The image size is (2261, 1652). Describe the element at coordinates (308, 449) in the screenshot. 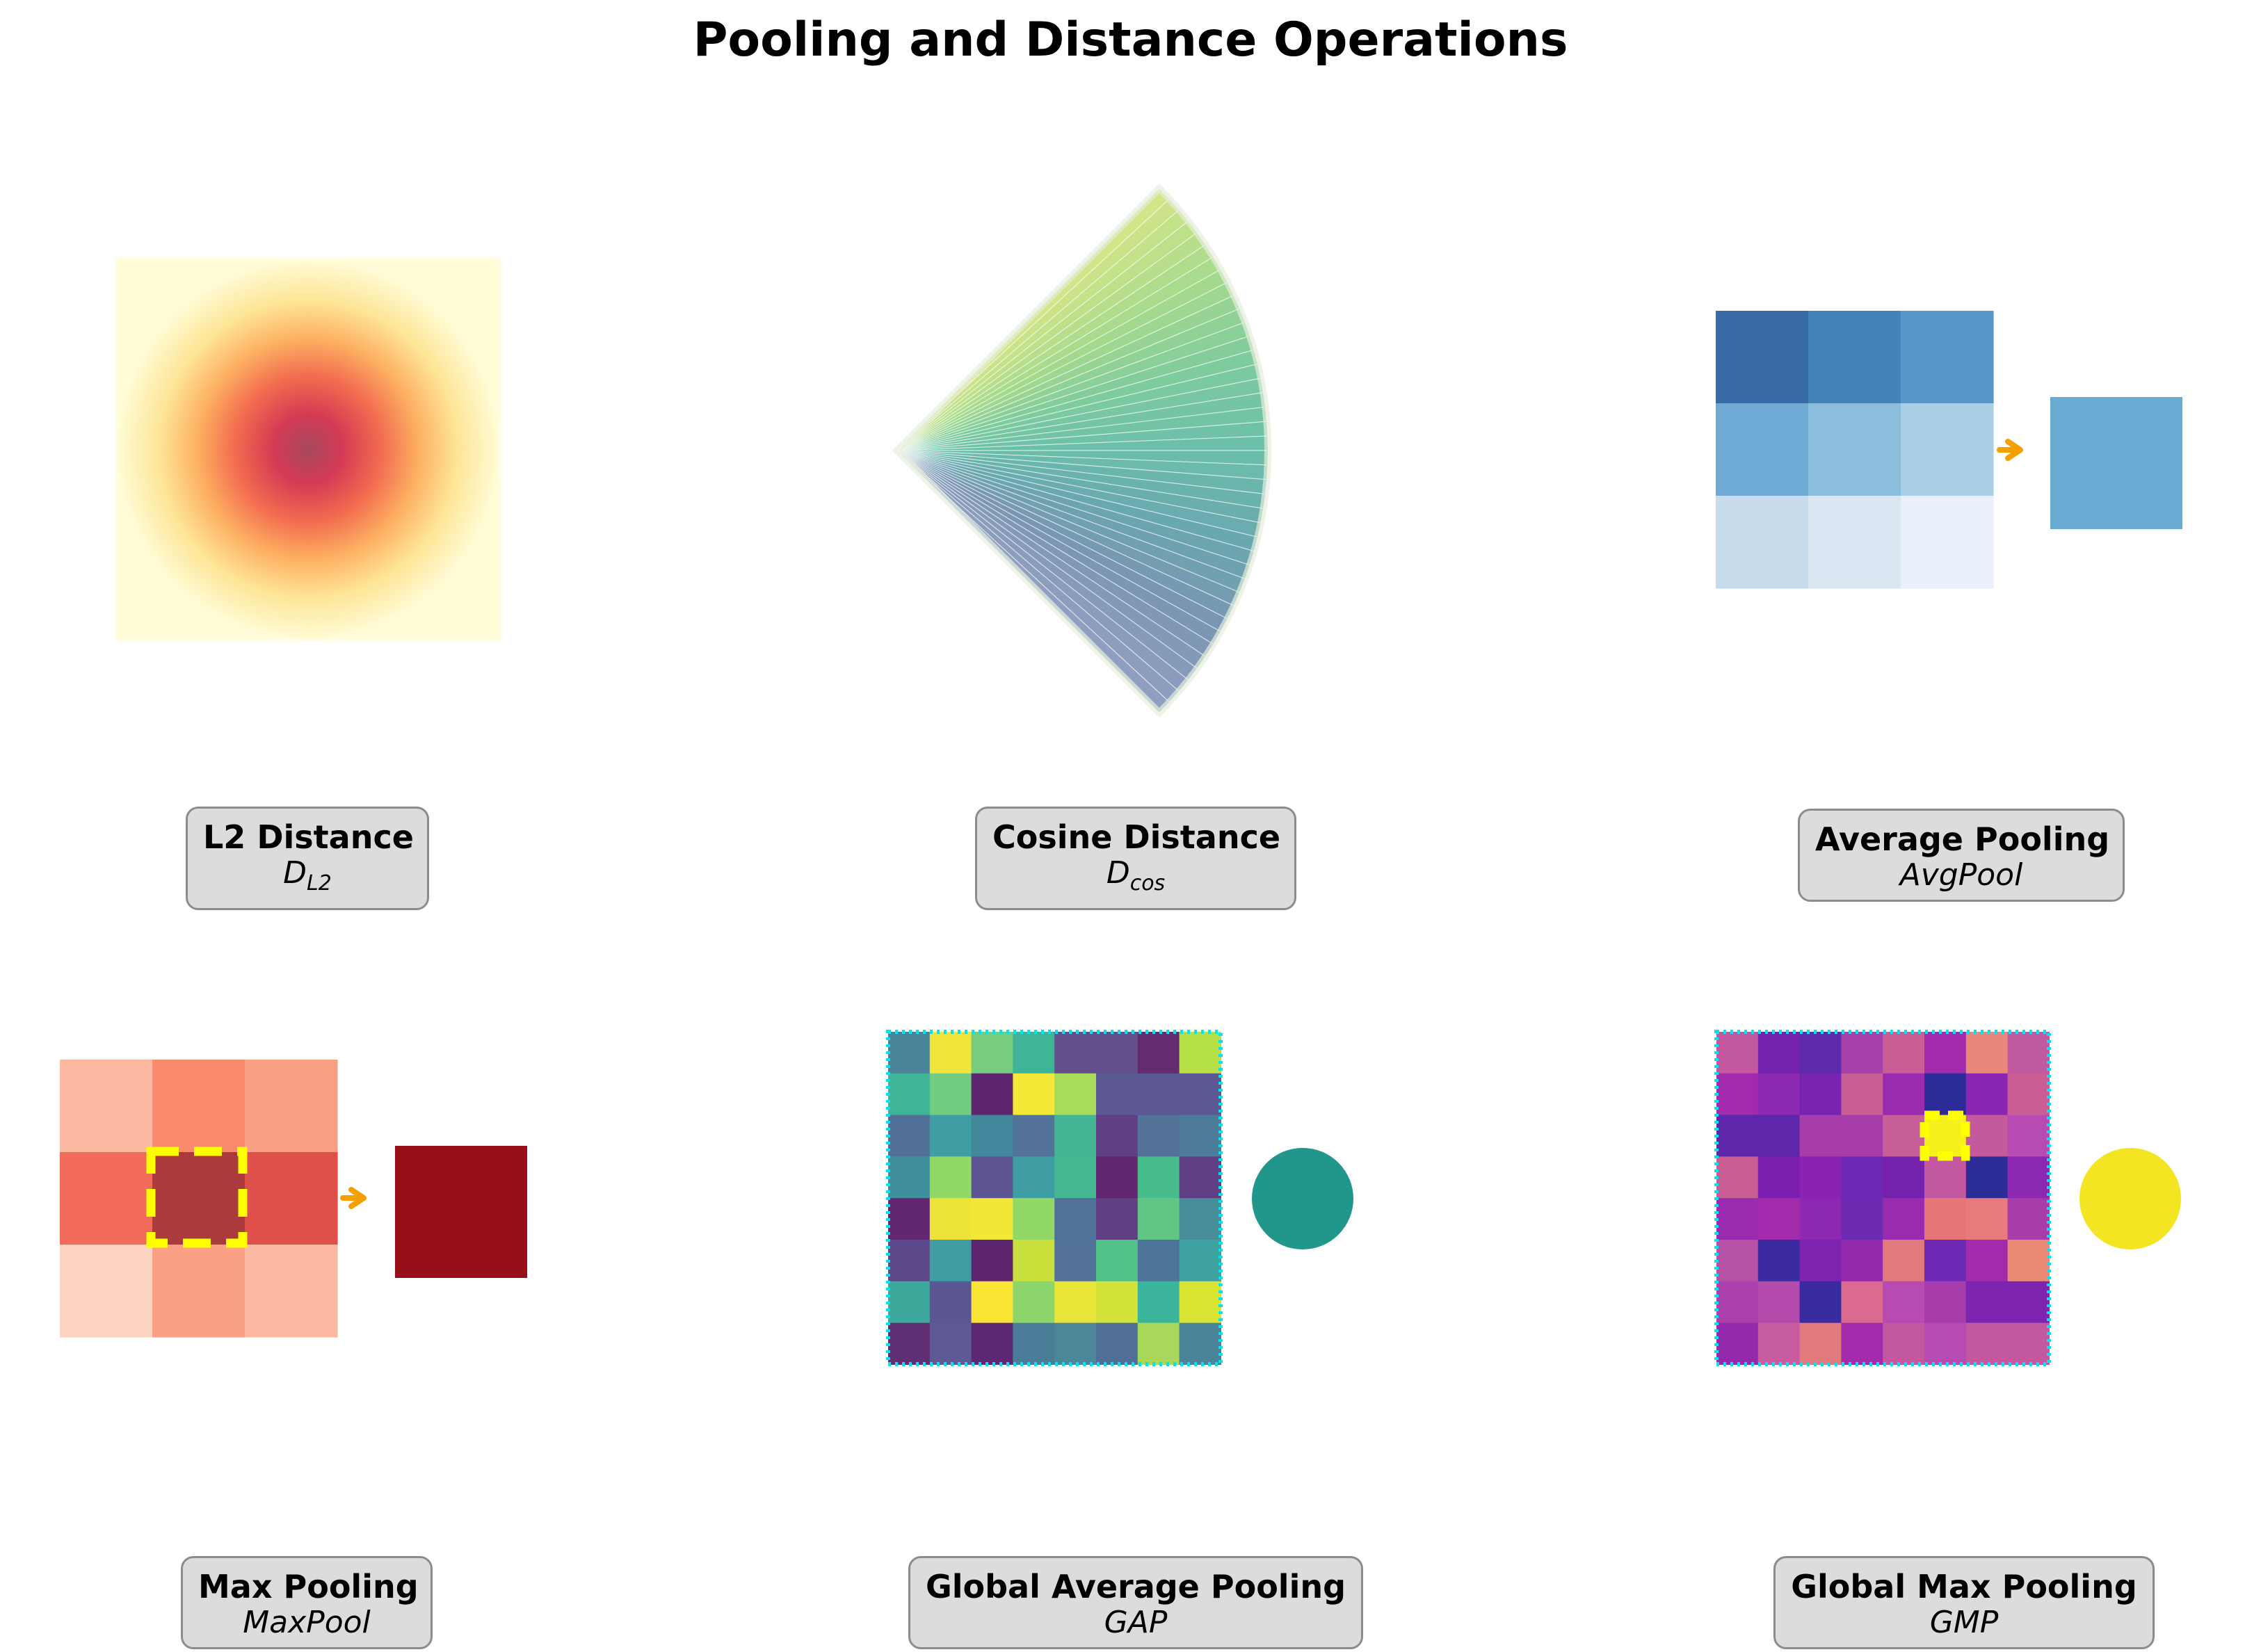

I see `l2-distance-heatmap` at that location.